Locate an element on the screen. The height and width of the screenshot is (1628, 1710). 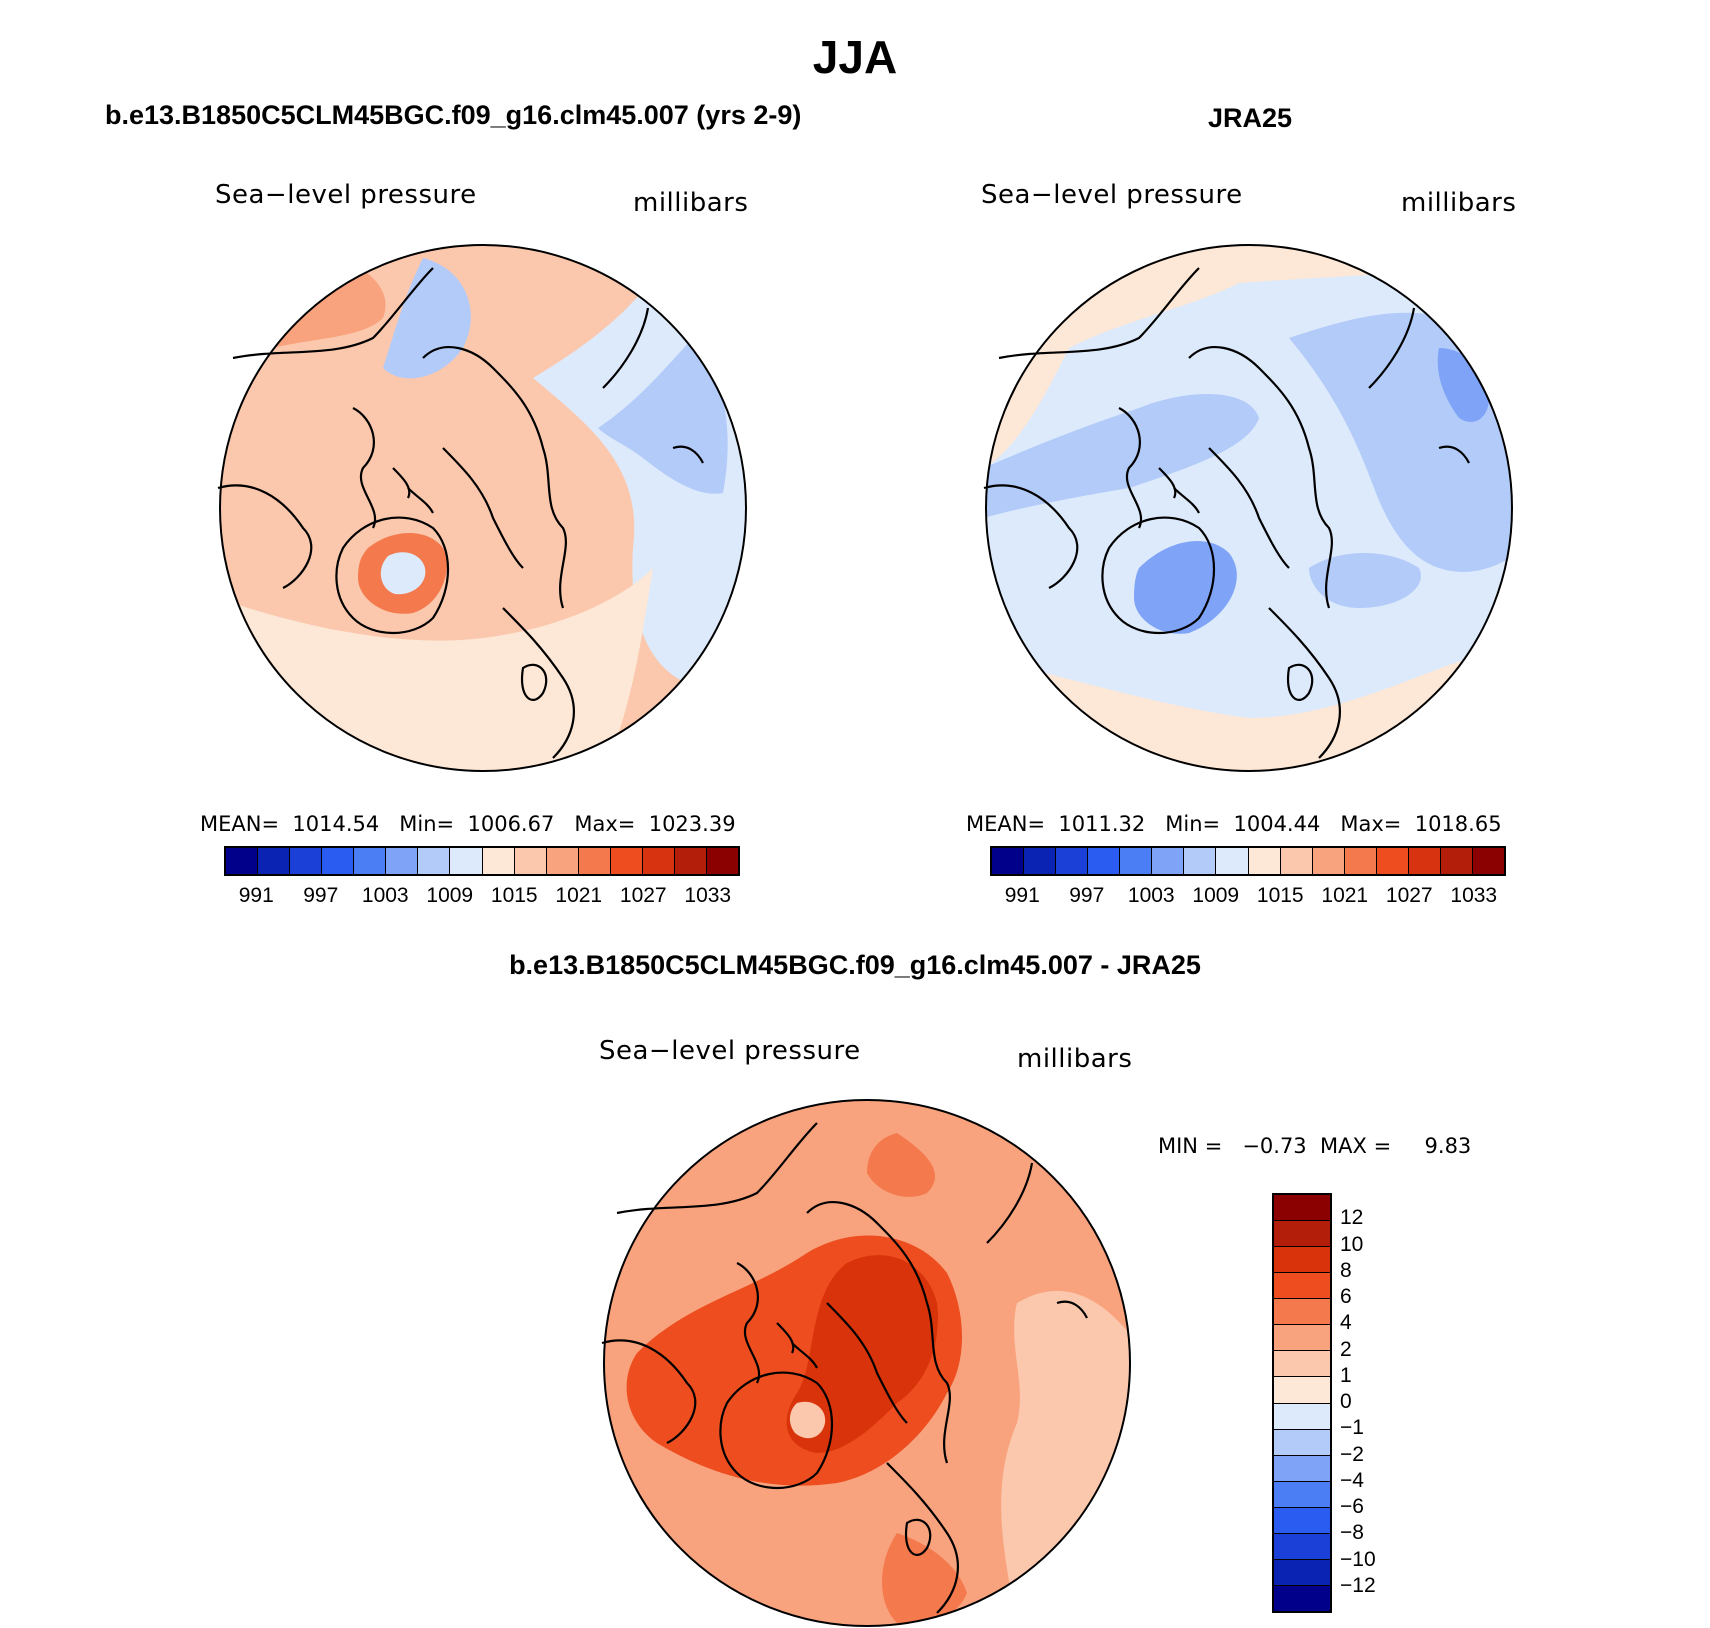
obs-colorbar-labels: 991 997 1003 1009 1015 1021 1027 1033 is located at coordinates (1248, 897).